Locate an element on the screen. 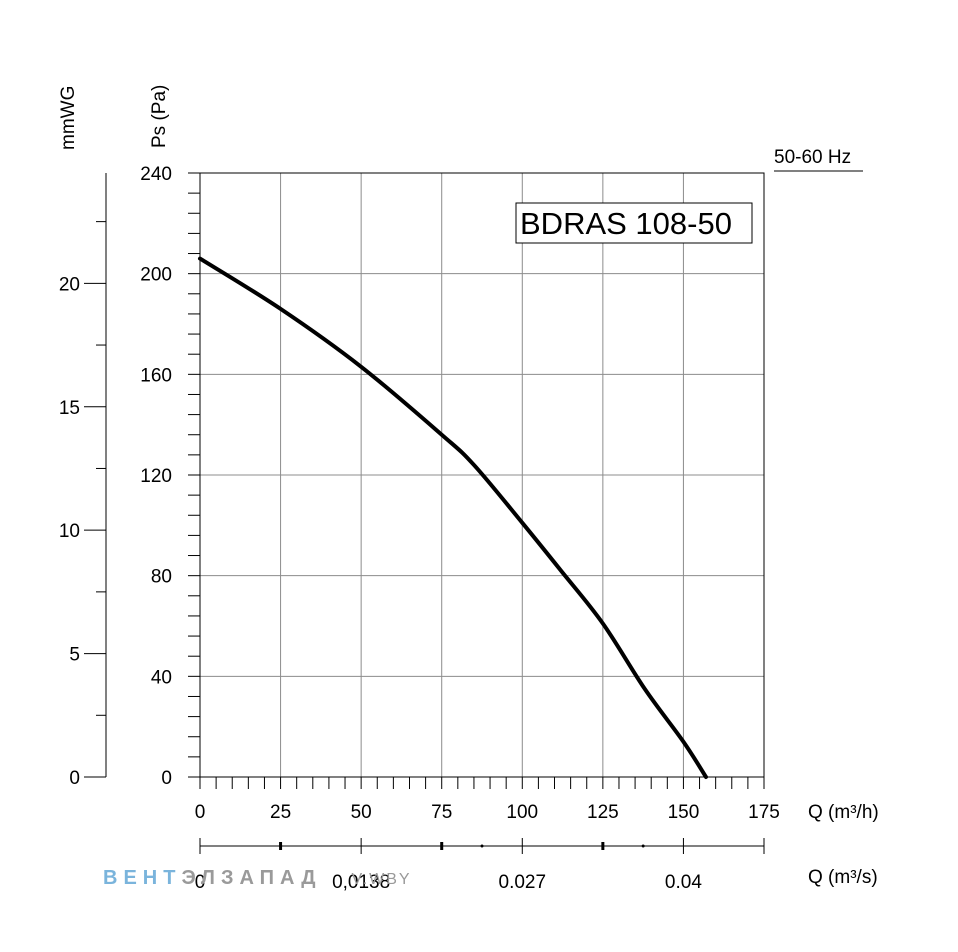 The width and height of the screenshot is (958, 952). watermark: ВЕНТЭЛЗАПАД V.WBY is located at coordinates (257, 878).